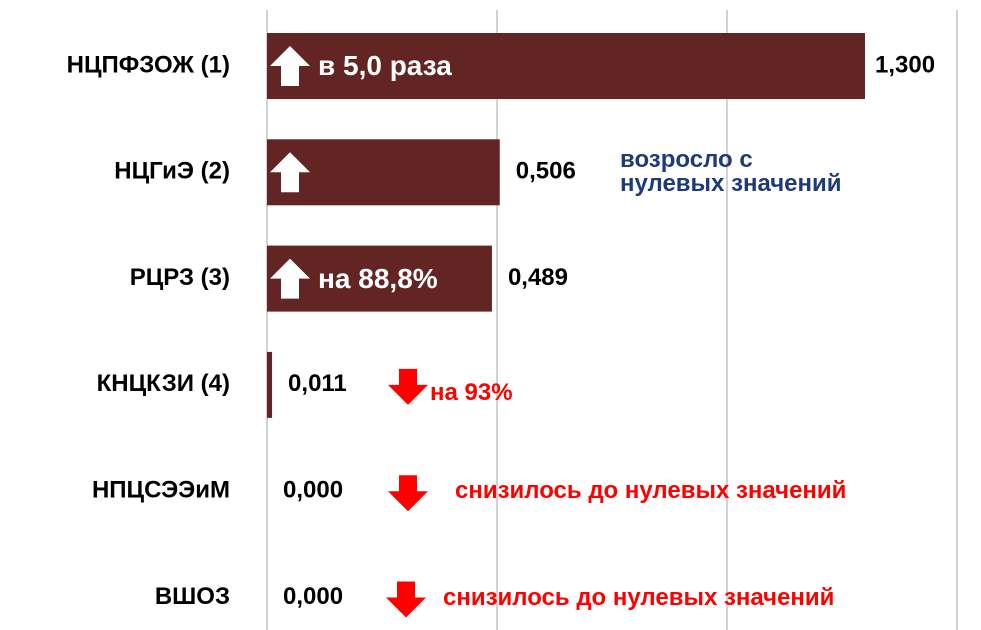 This screenshot has width=981, height=630. I want to click on value-label: 0,506, so click(546, 171).